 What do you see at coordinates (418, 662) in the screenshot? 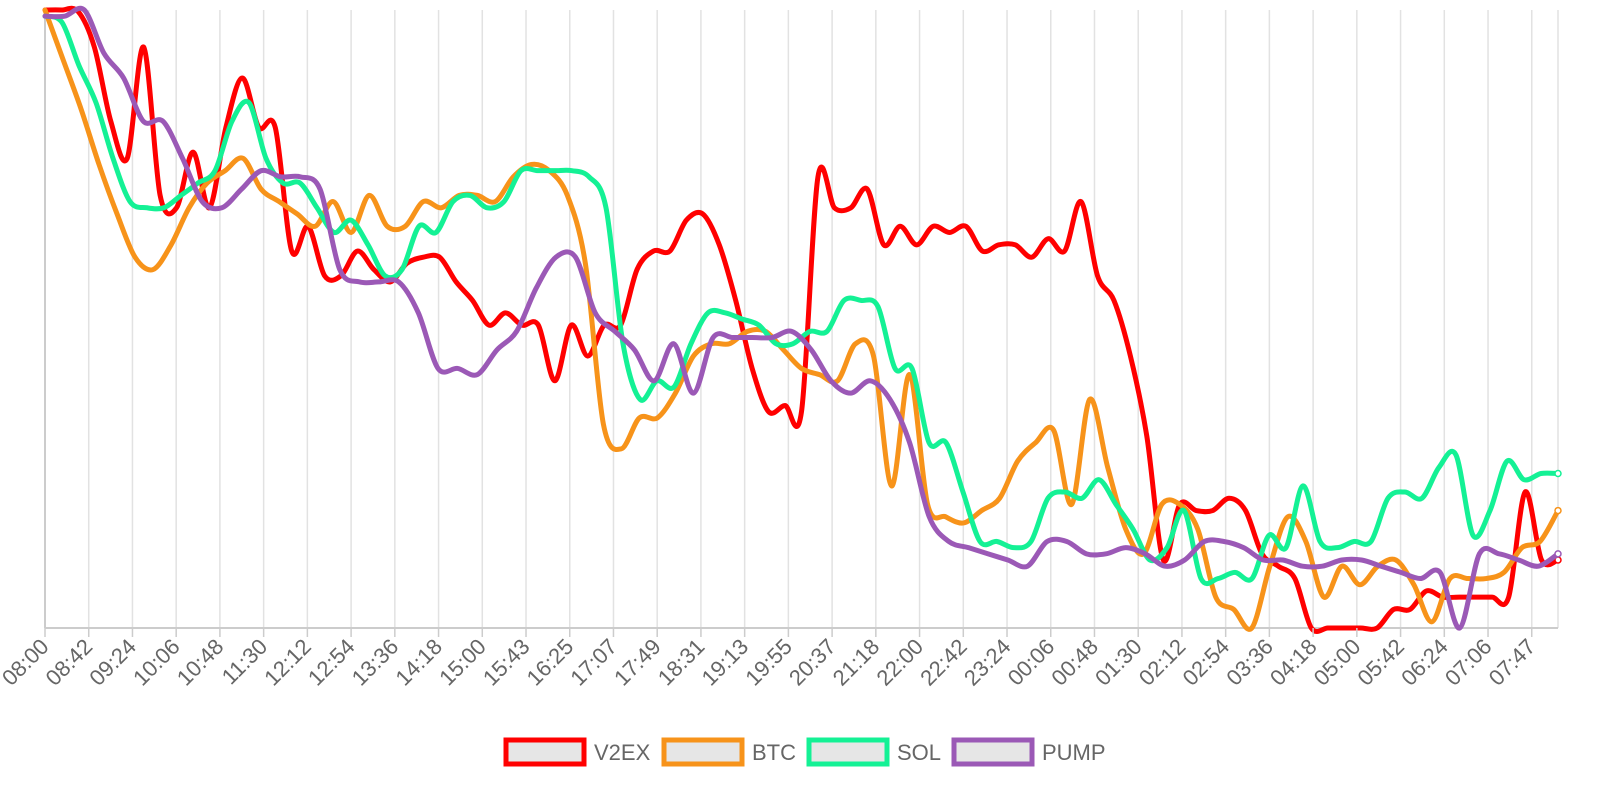
I see `x-tick-label: 14:18` at bounding box center [418, 662].